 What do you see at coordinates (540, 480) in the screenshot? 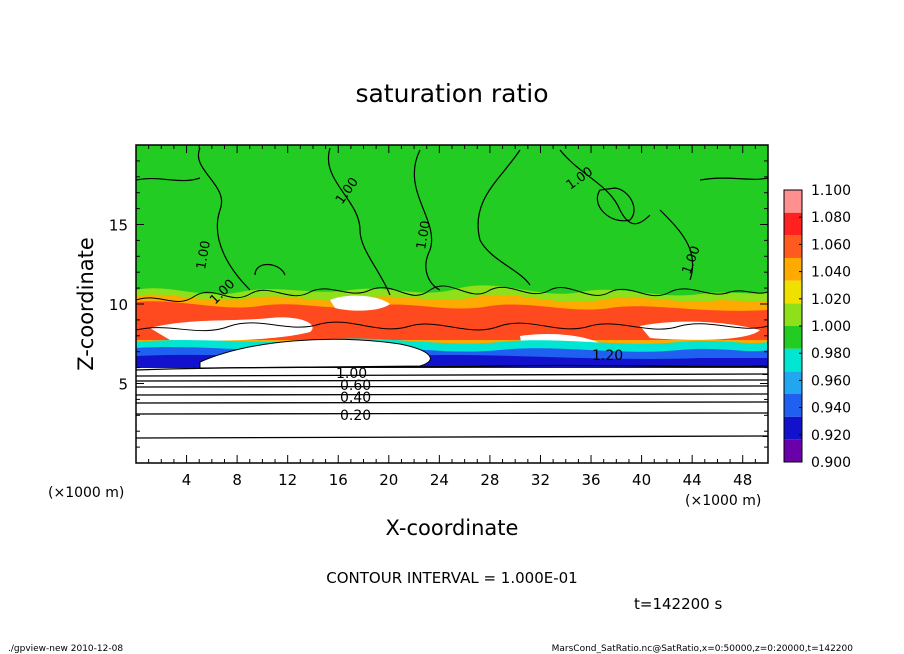
I see `x-tick-label: 32` at bounding box center [540, 480].